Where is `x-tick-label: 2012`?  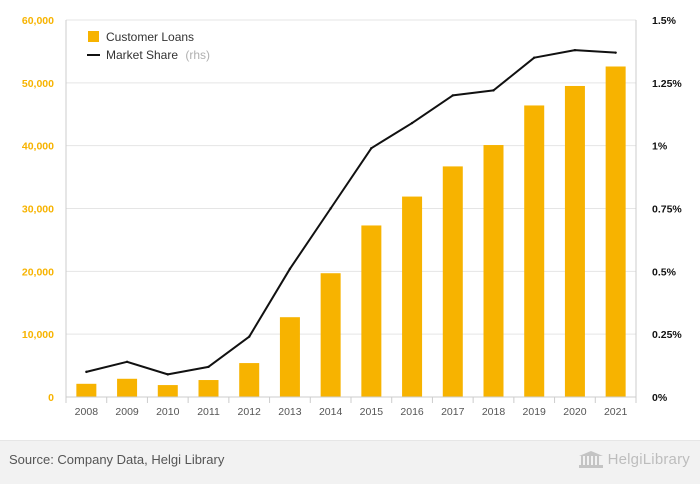
x-tick-label: 2012 is located at coordinates (250, 412).